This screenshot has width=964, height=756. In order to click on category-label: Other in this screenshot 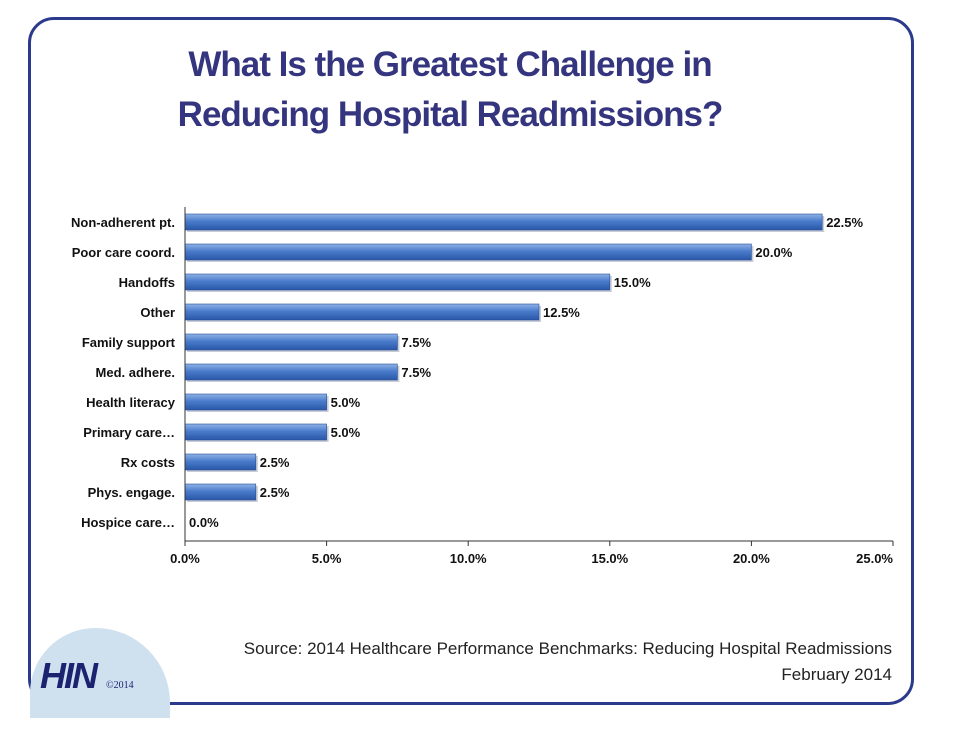, I will do `click(157, 312)`.